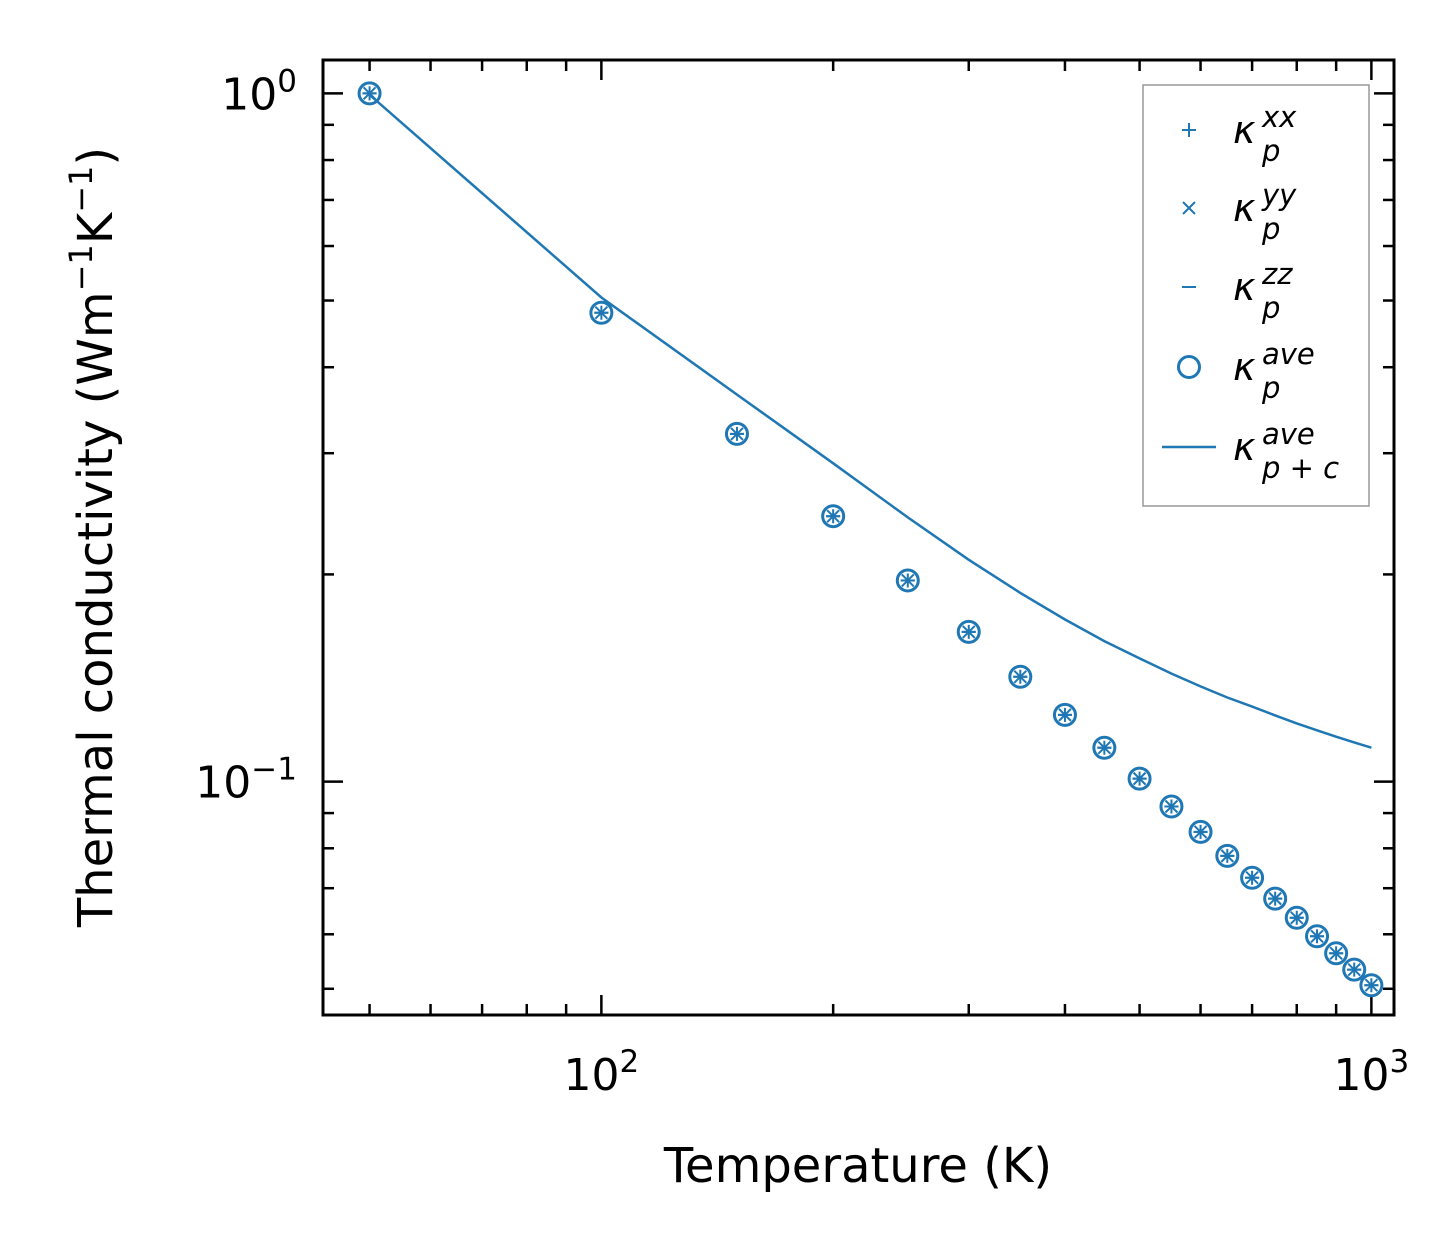  I want to click on x-tick-label: 102, so click(601, 1072).